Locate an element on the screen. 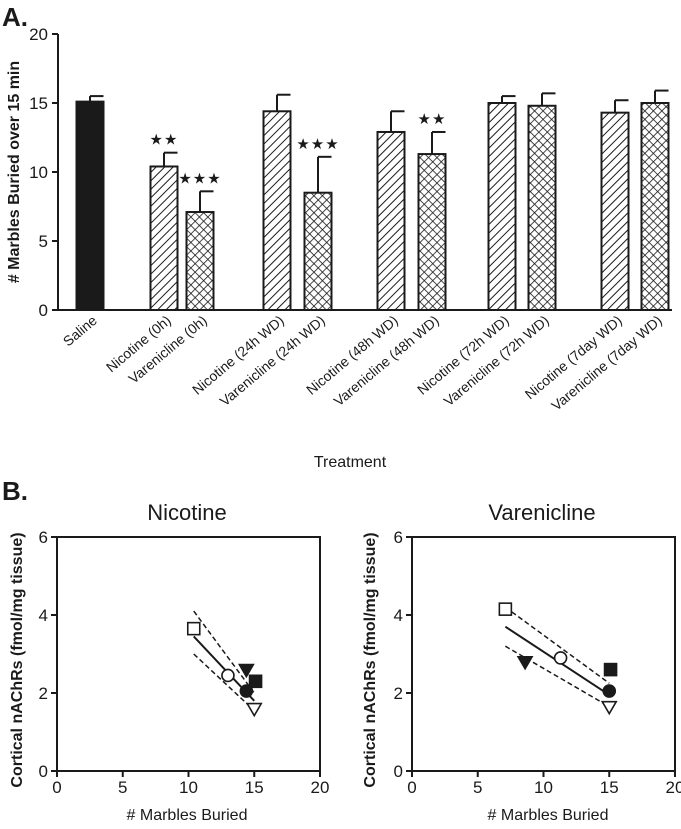 The width and height of the screenshot is (681, 829). bar-nicotine-7day-wd is located at coordinates (615, 211).